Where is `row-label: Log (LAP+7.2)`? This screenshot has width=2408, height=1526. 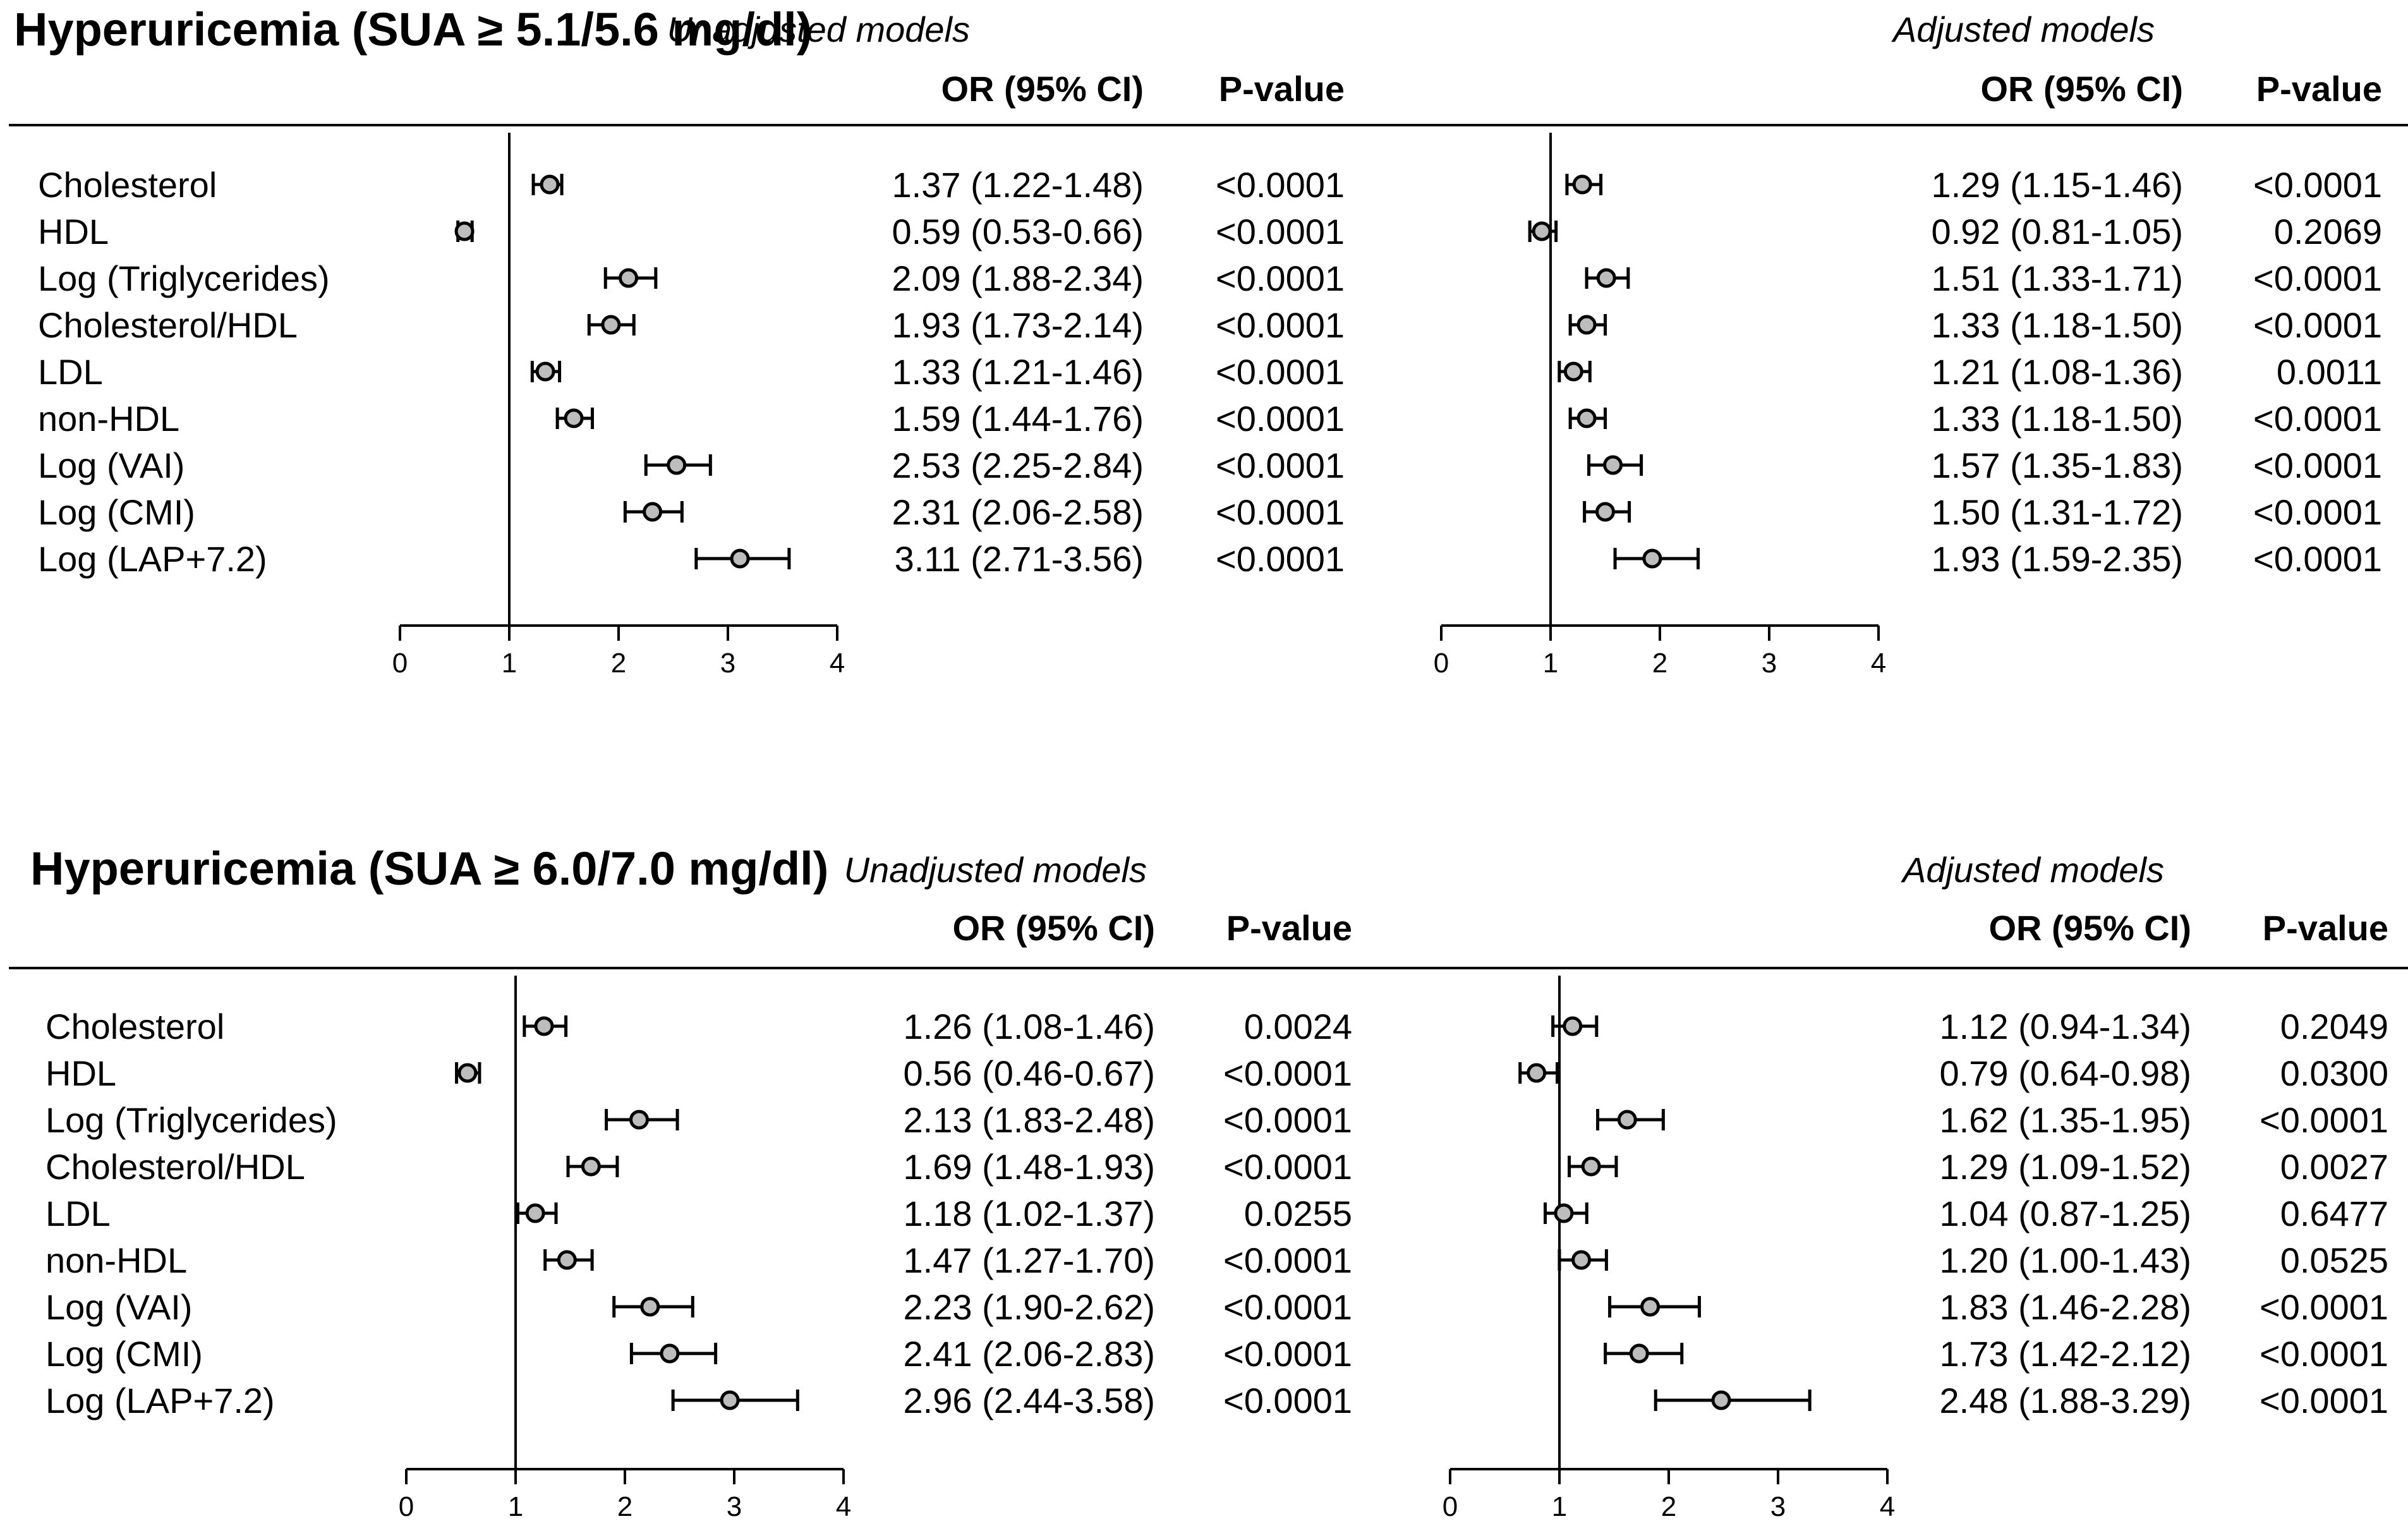 row-label: Log (LAP+7.2) is located at coordinates (153, 559).